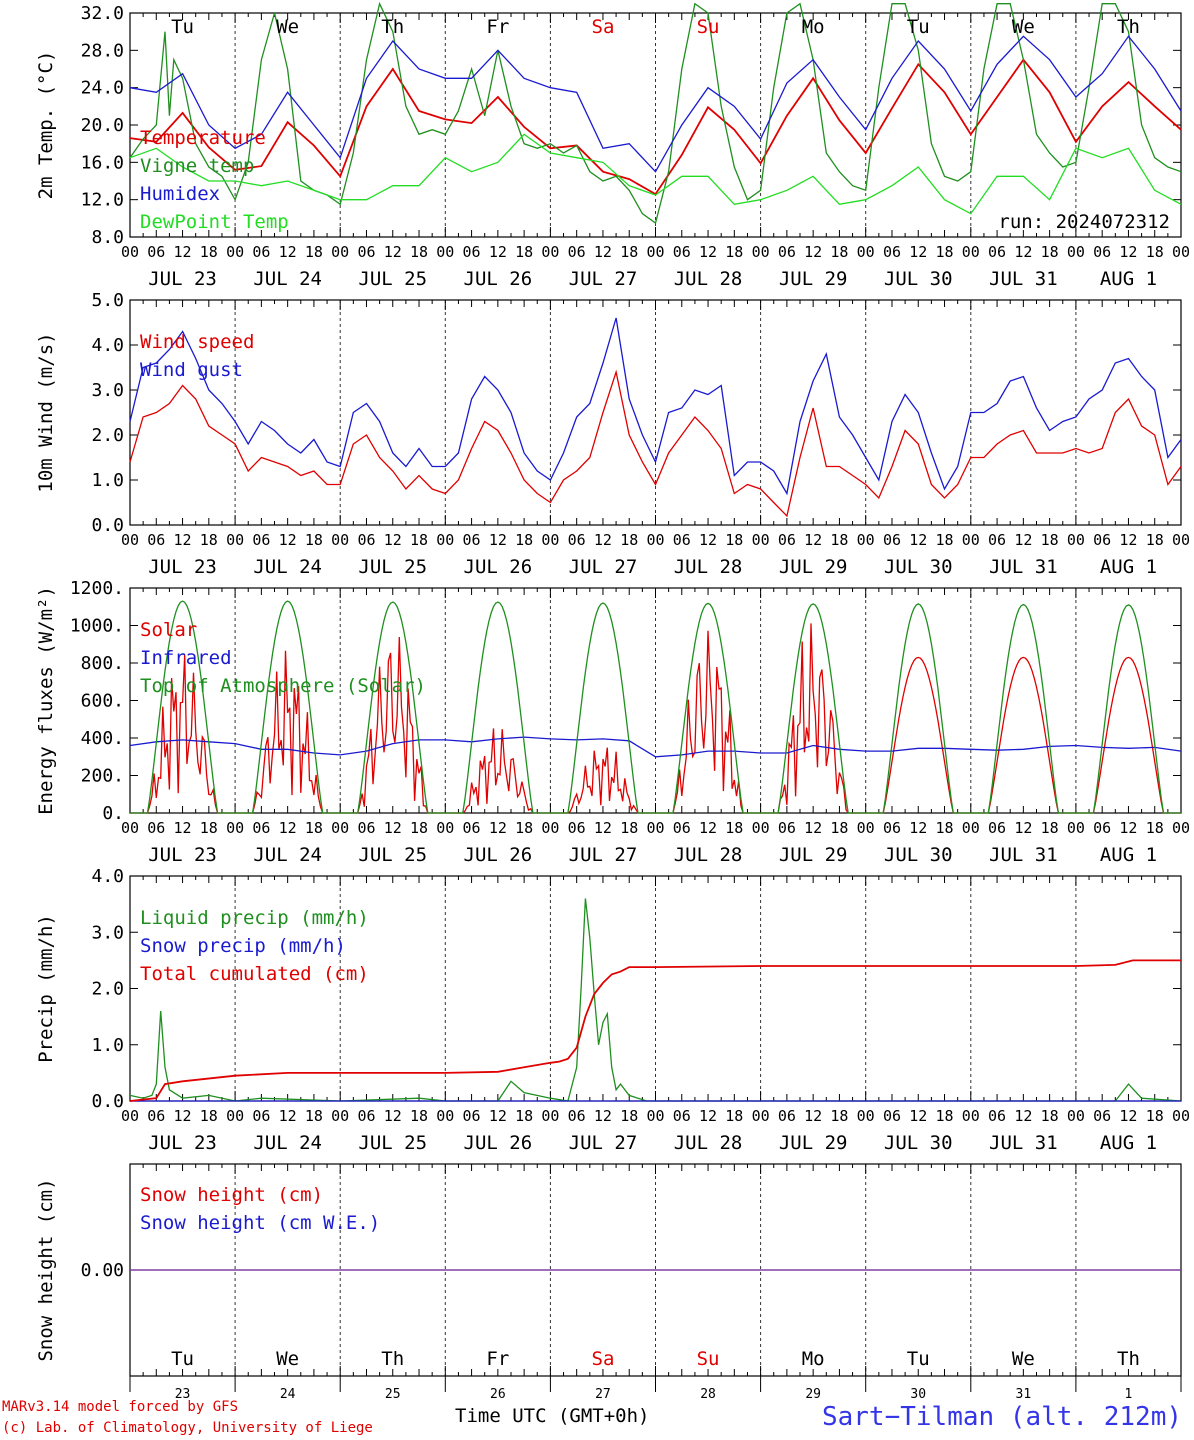 The image size is (1194, 1440). What do you see at coordinates (1084, 222) in the screenshot?
I see `run-label: run: 2024072312` at bounding box center [1084, 222].